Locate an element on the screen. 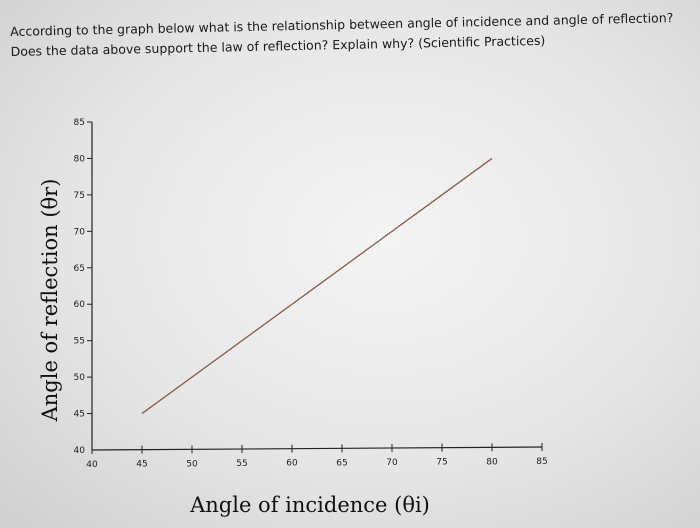  x-tick-label-0: 40 is located at coordinates (92, 465).